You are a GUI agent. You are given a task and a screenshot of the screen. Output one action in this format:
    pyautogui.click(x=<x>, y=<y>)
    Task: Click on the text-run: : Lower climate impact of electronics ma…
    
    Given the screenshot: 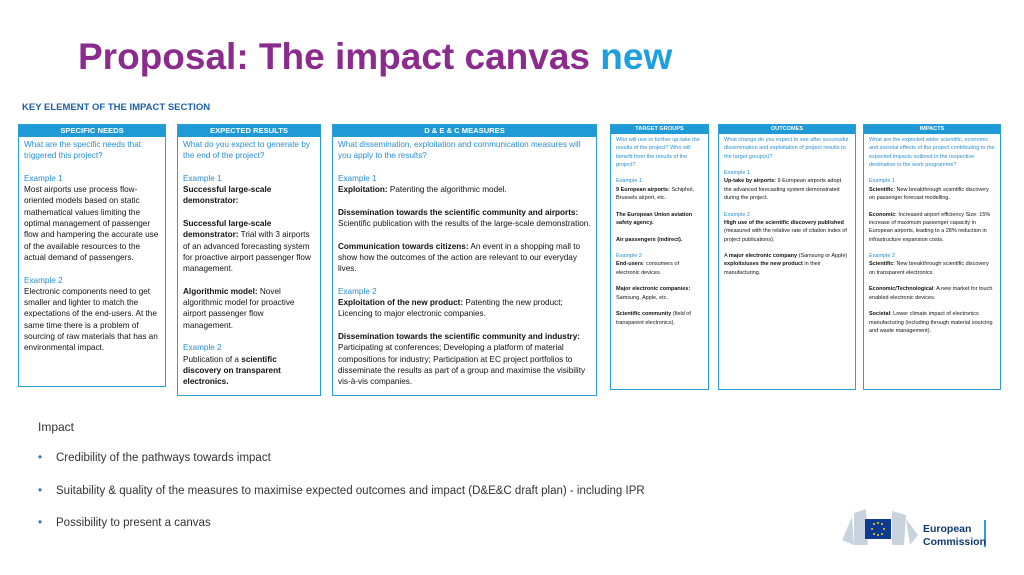 What is the action you would take?
    pyautogui.click(x=931, y=322)
    